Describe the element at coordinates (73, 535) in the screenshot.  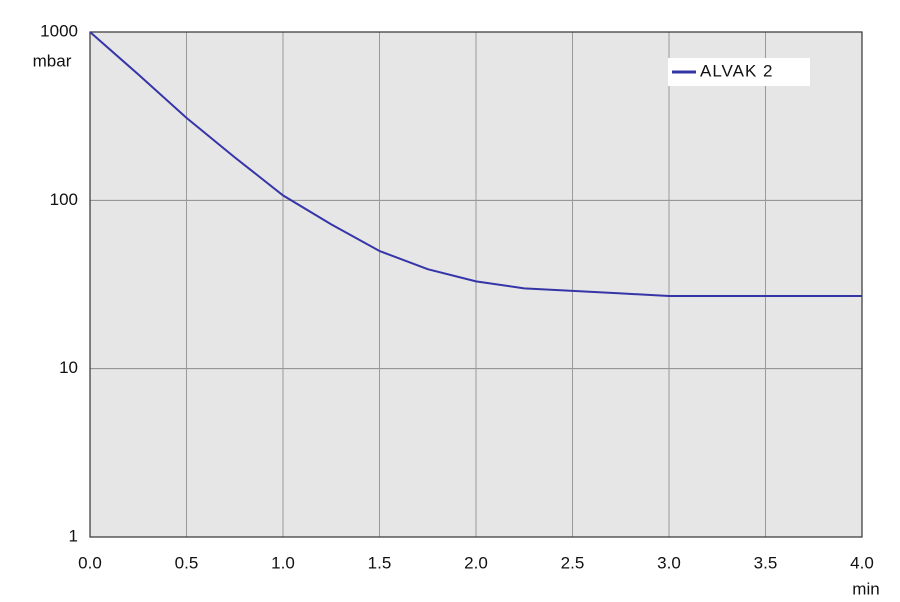
I see `y-tick-label: 1` at that location.